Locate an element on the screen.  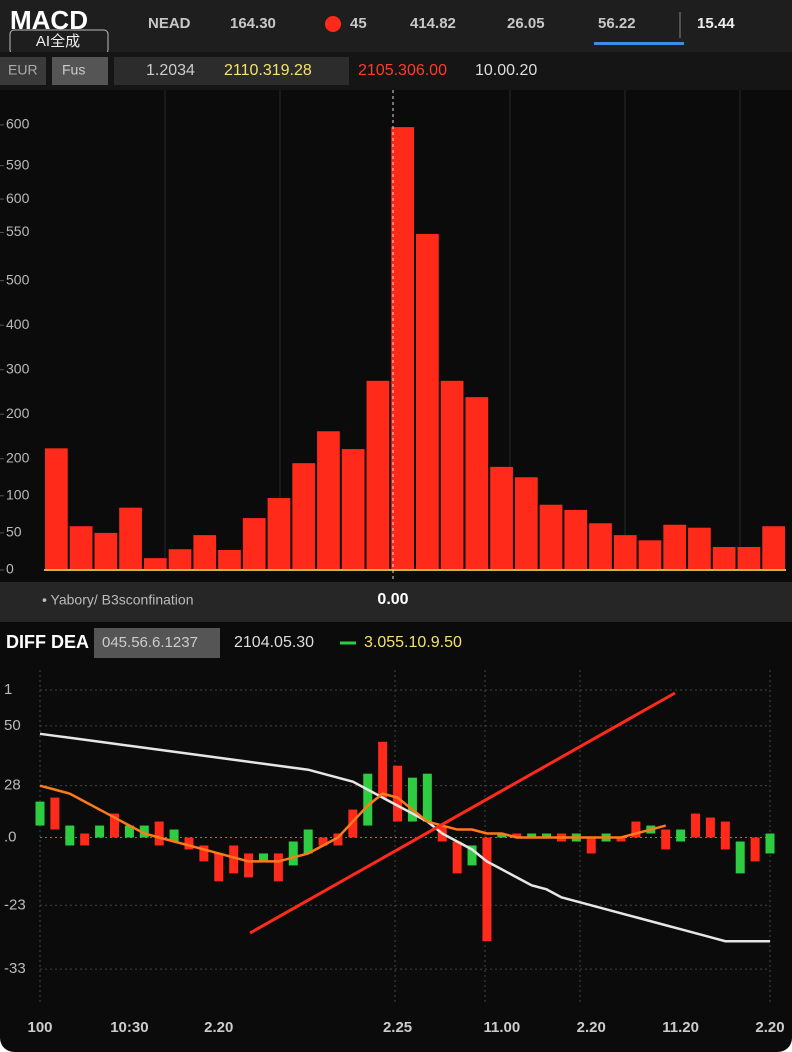
indicator-line is located at coordinates (353, 823).